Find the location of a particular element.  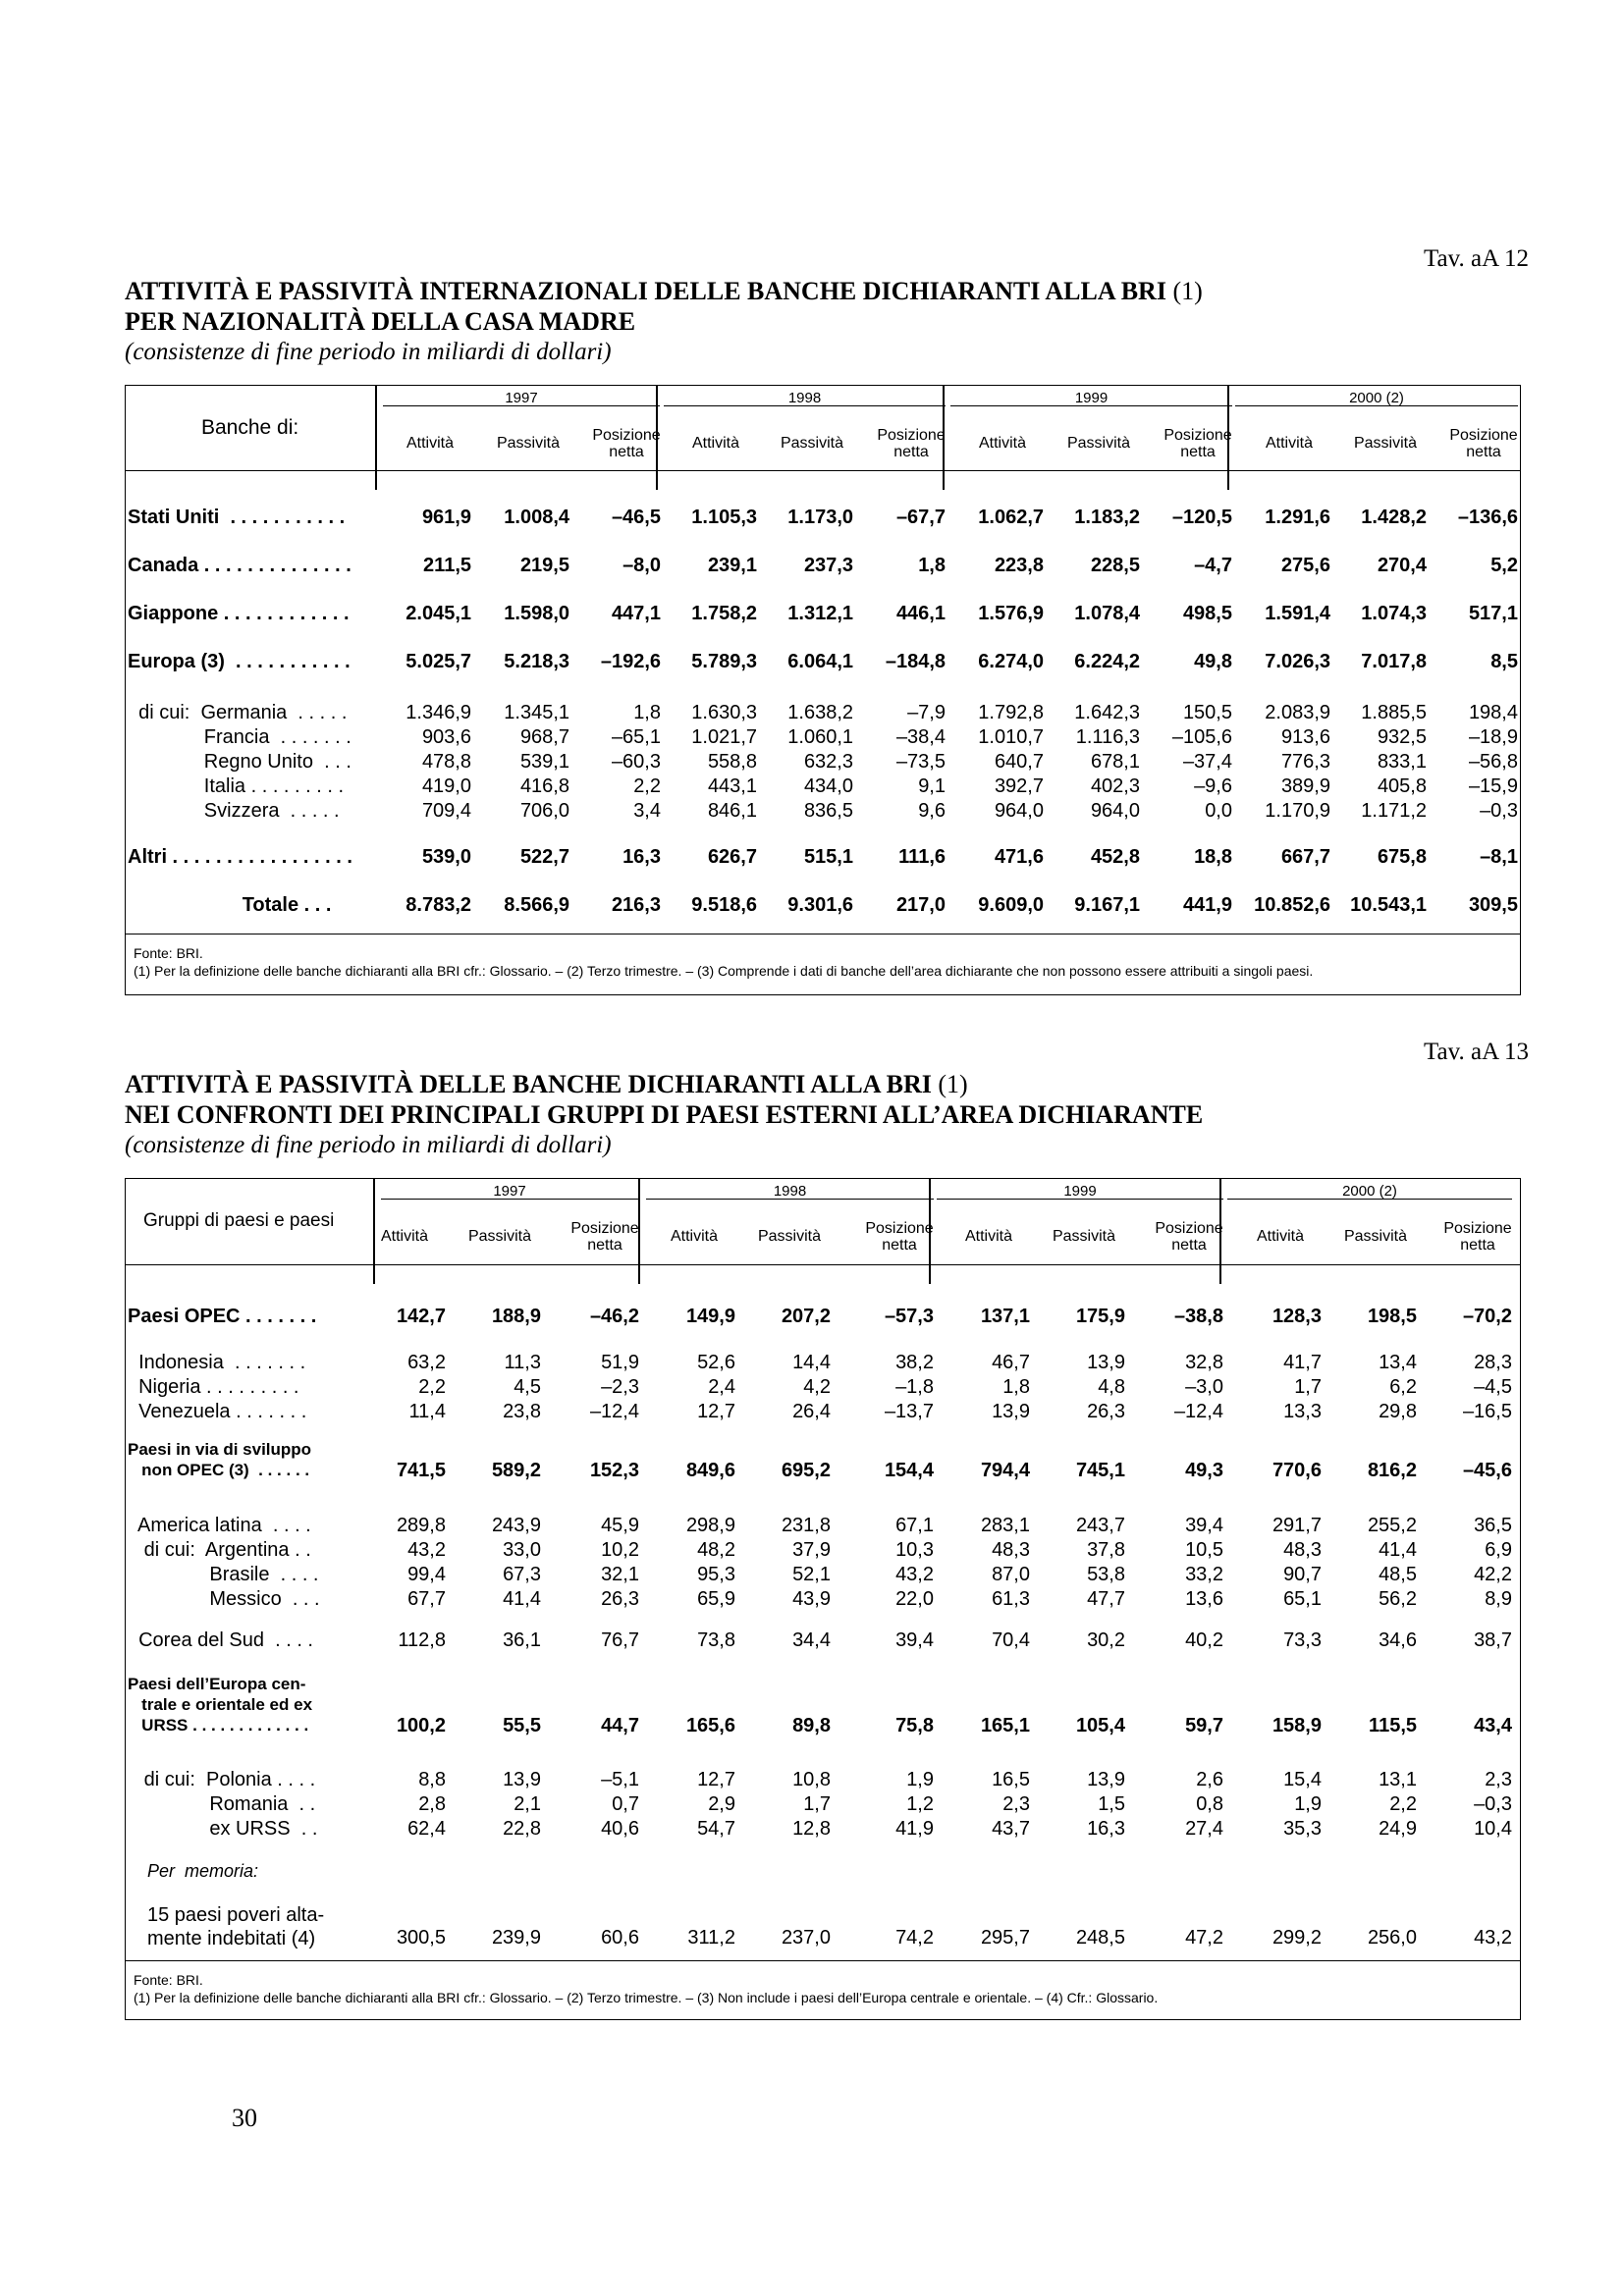

cell-value: 295,7 is located at coordinates (1005, 1938).